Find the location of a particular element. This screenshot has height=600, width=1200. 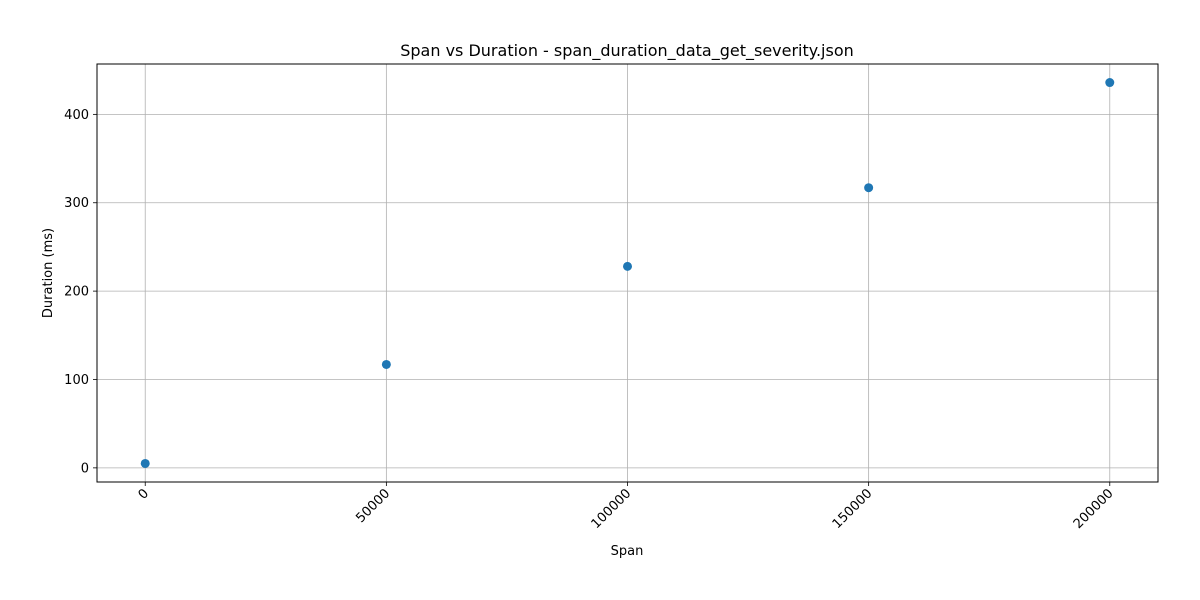

x-tick-label: 150000 is located at coordinates (853, 509).